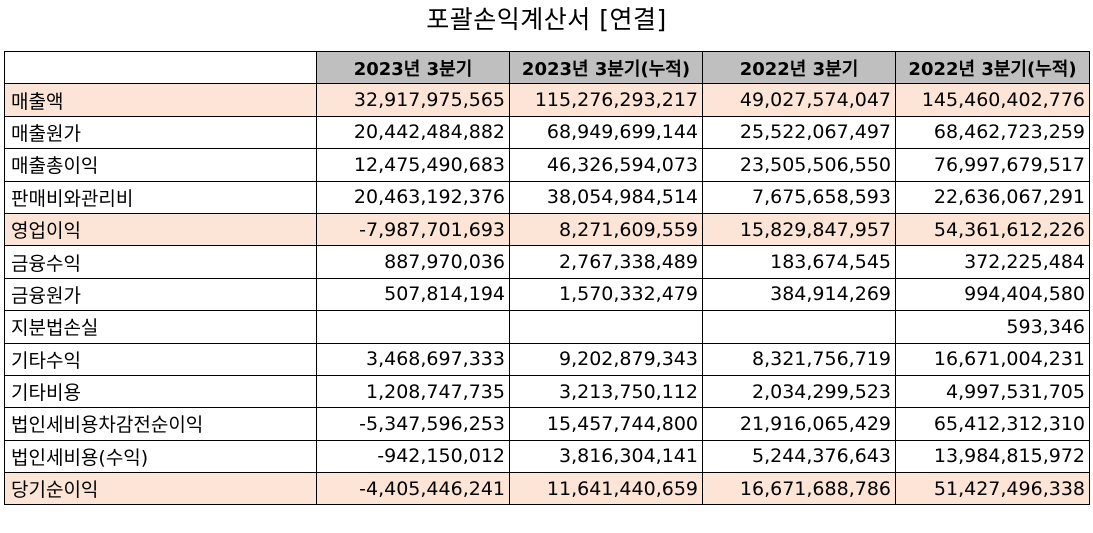 This screenshot has width=1093, height=533. Describe the element at coordinates (992, 294) in the screenshot. I see `value-cell: 994,404,580` at that location.